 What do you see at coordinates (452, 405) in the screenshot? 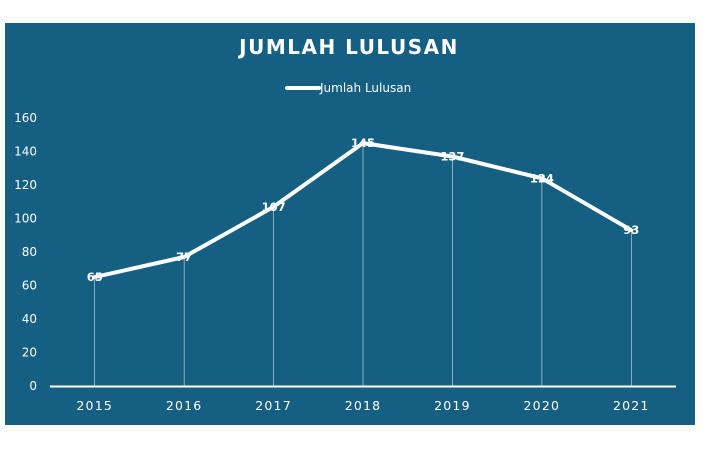
I see `x-tick-label: 2019` at bounding box center [452, 405].